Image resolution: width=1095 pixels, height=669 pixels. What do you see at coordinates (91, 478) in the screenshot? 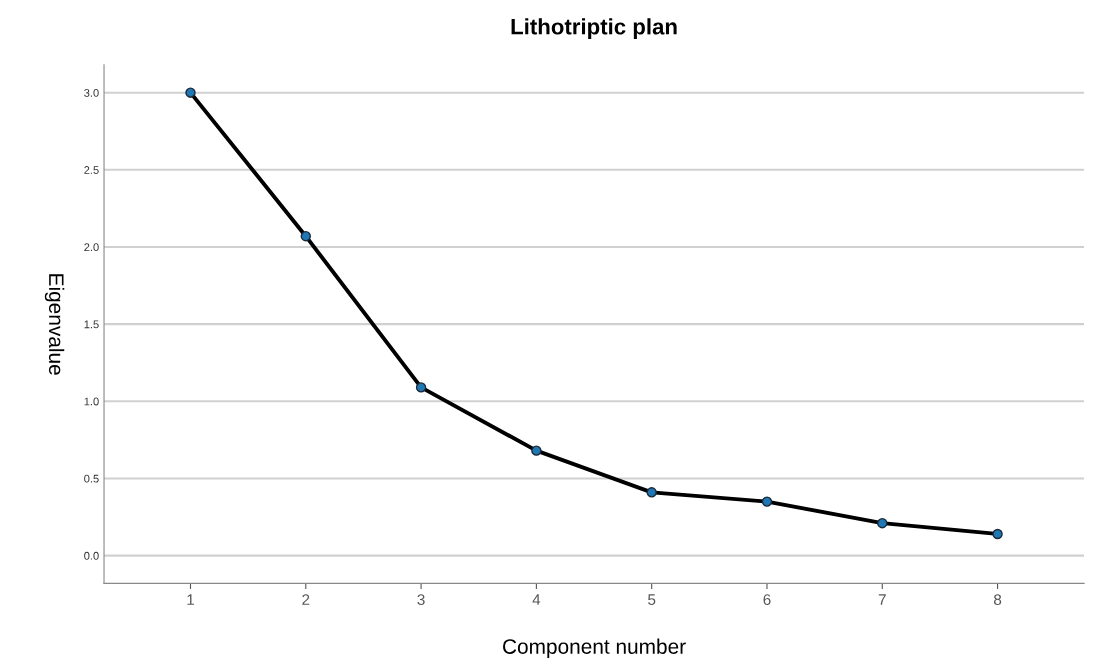
I see `y-tick-label: 0.5` at bounding box center [91, 478].